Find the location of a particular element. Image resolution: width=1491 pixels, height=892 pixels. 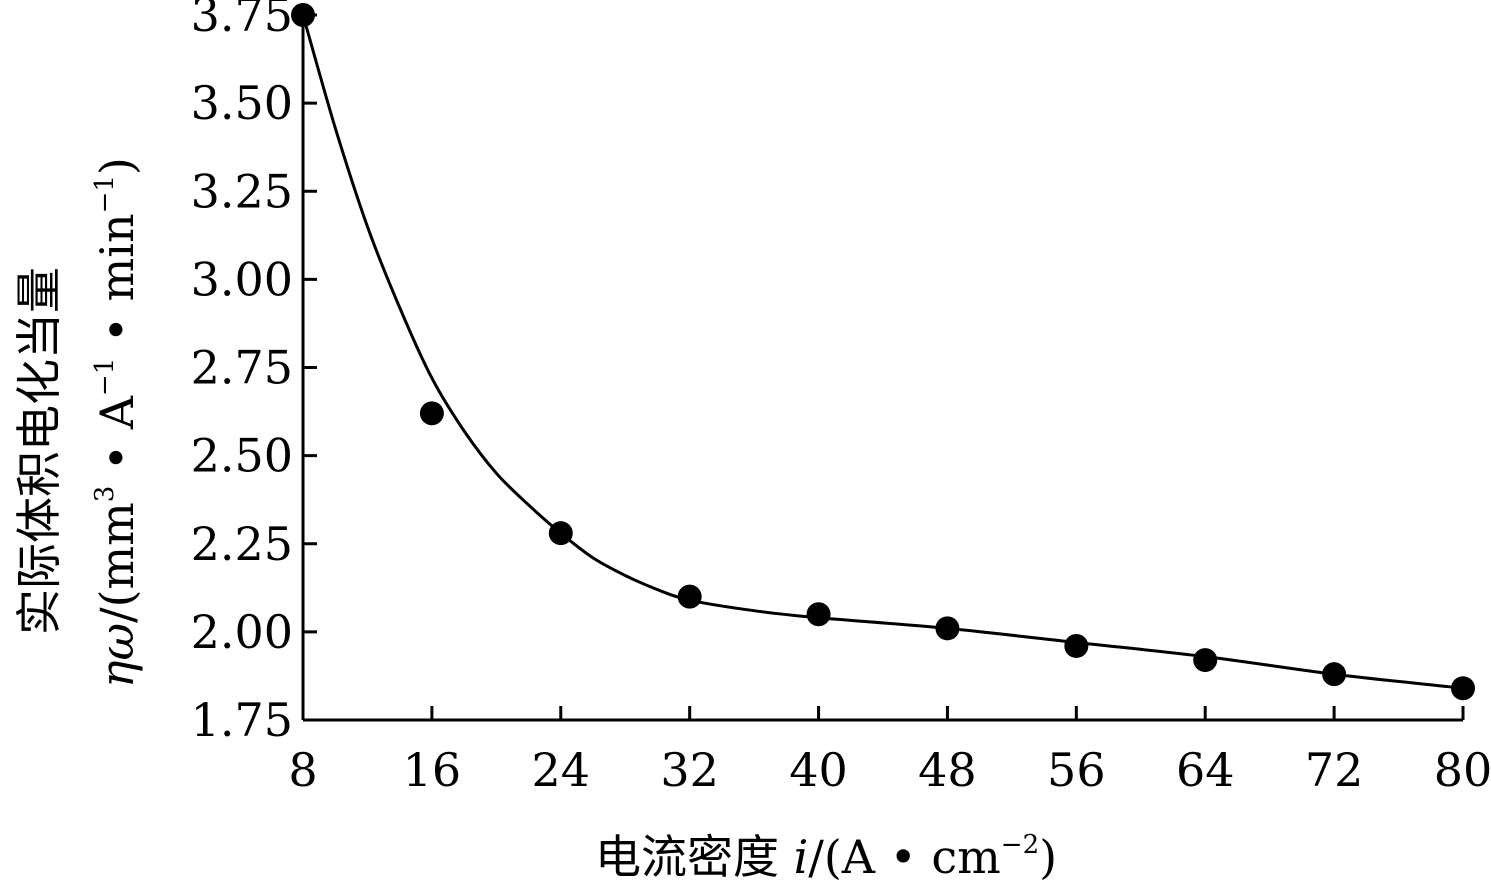

x-tick-label: 32 is located at coordinates (689, 770).